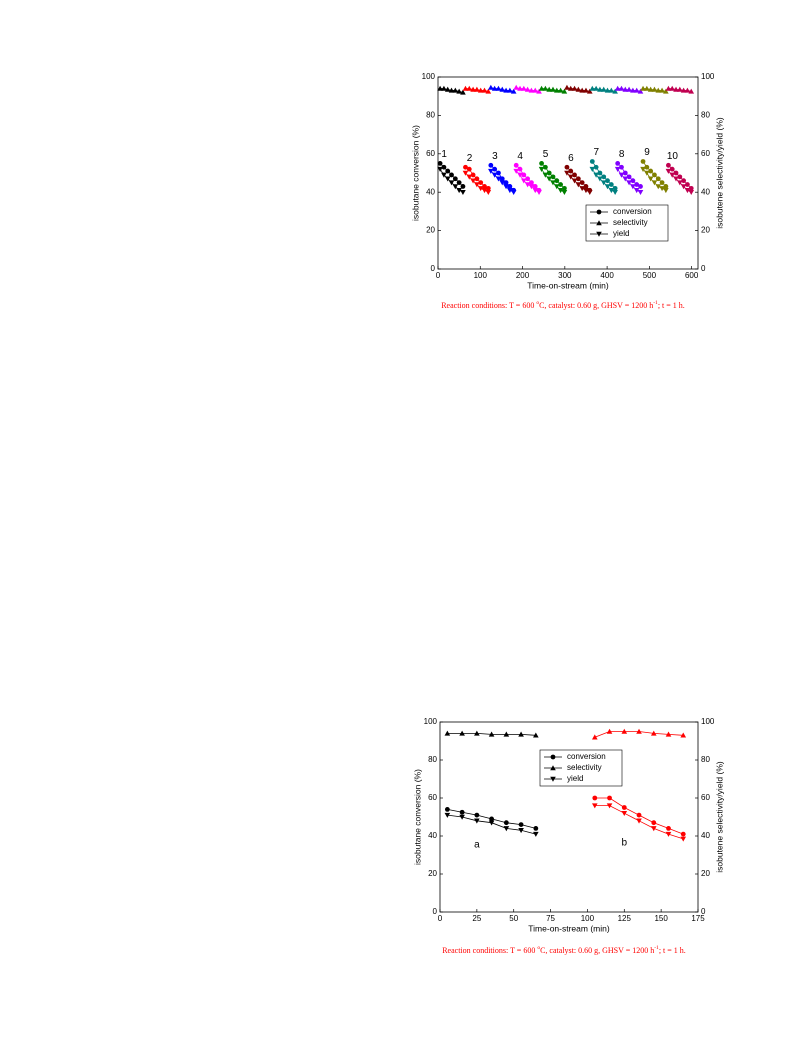 The image size is (793, 1057). What do you see at coordinates (470, 158) in the screenshot?
I see `group-label: 2` at bounding box center [470, 158].